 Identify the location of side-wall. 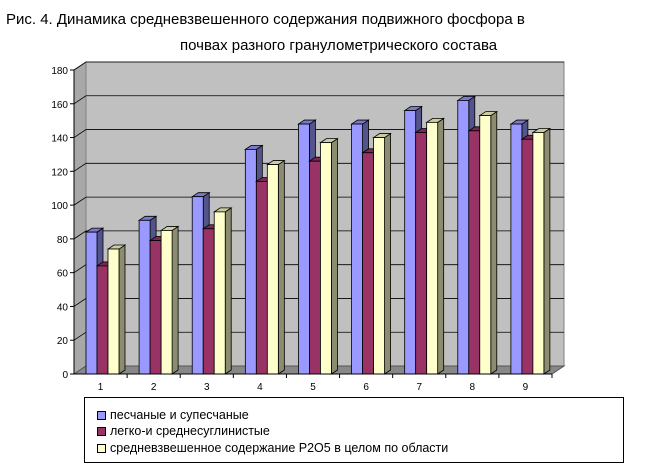
(80, 218).